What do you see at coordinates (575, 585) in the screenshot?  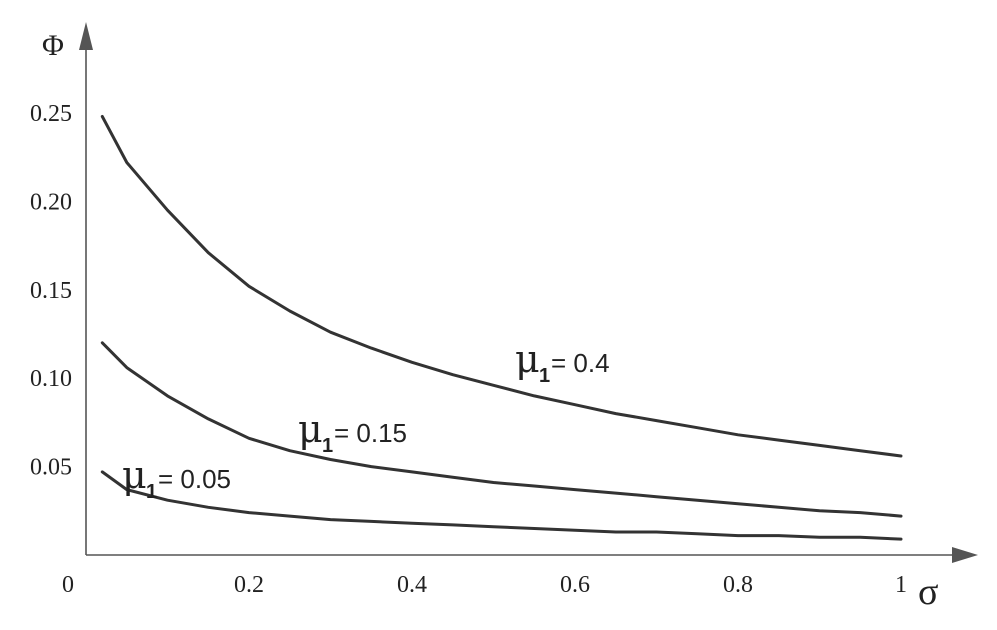 I see `x-tick-label: 0.6` at bounding box center [575, 585].